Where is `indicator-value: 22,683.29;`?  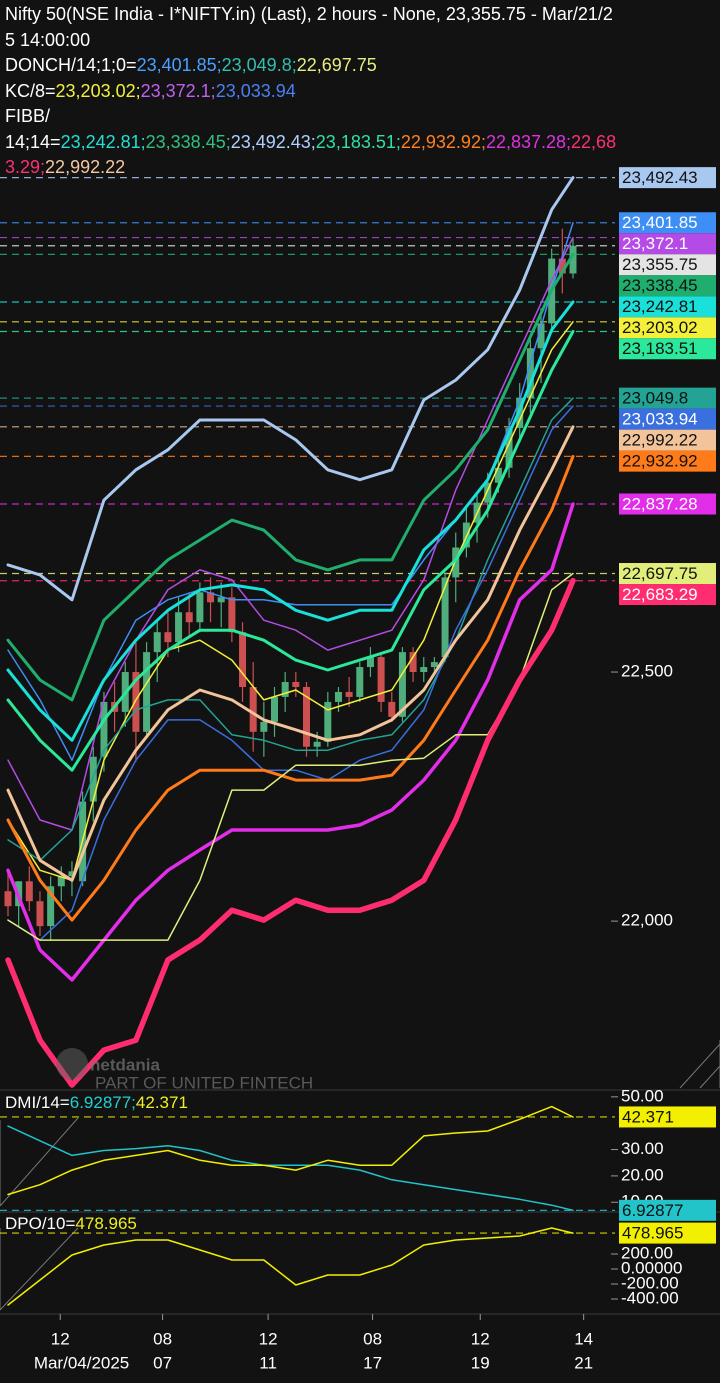
indicator-value: 22,683.29; is located at coordinates (311, 154).